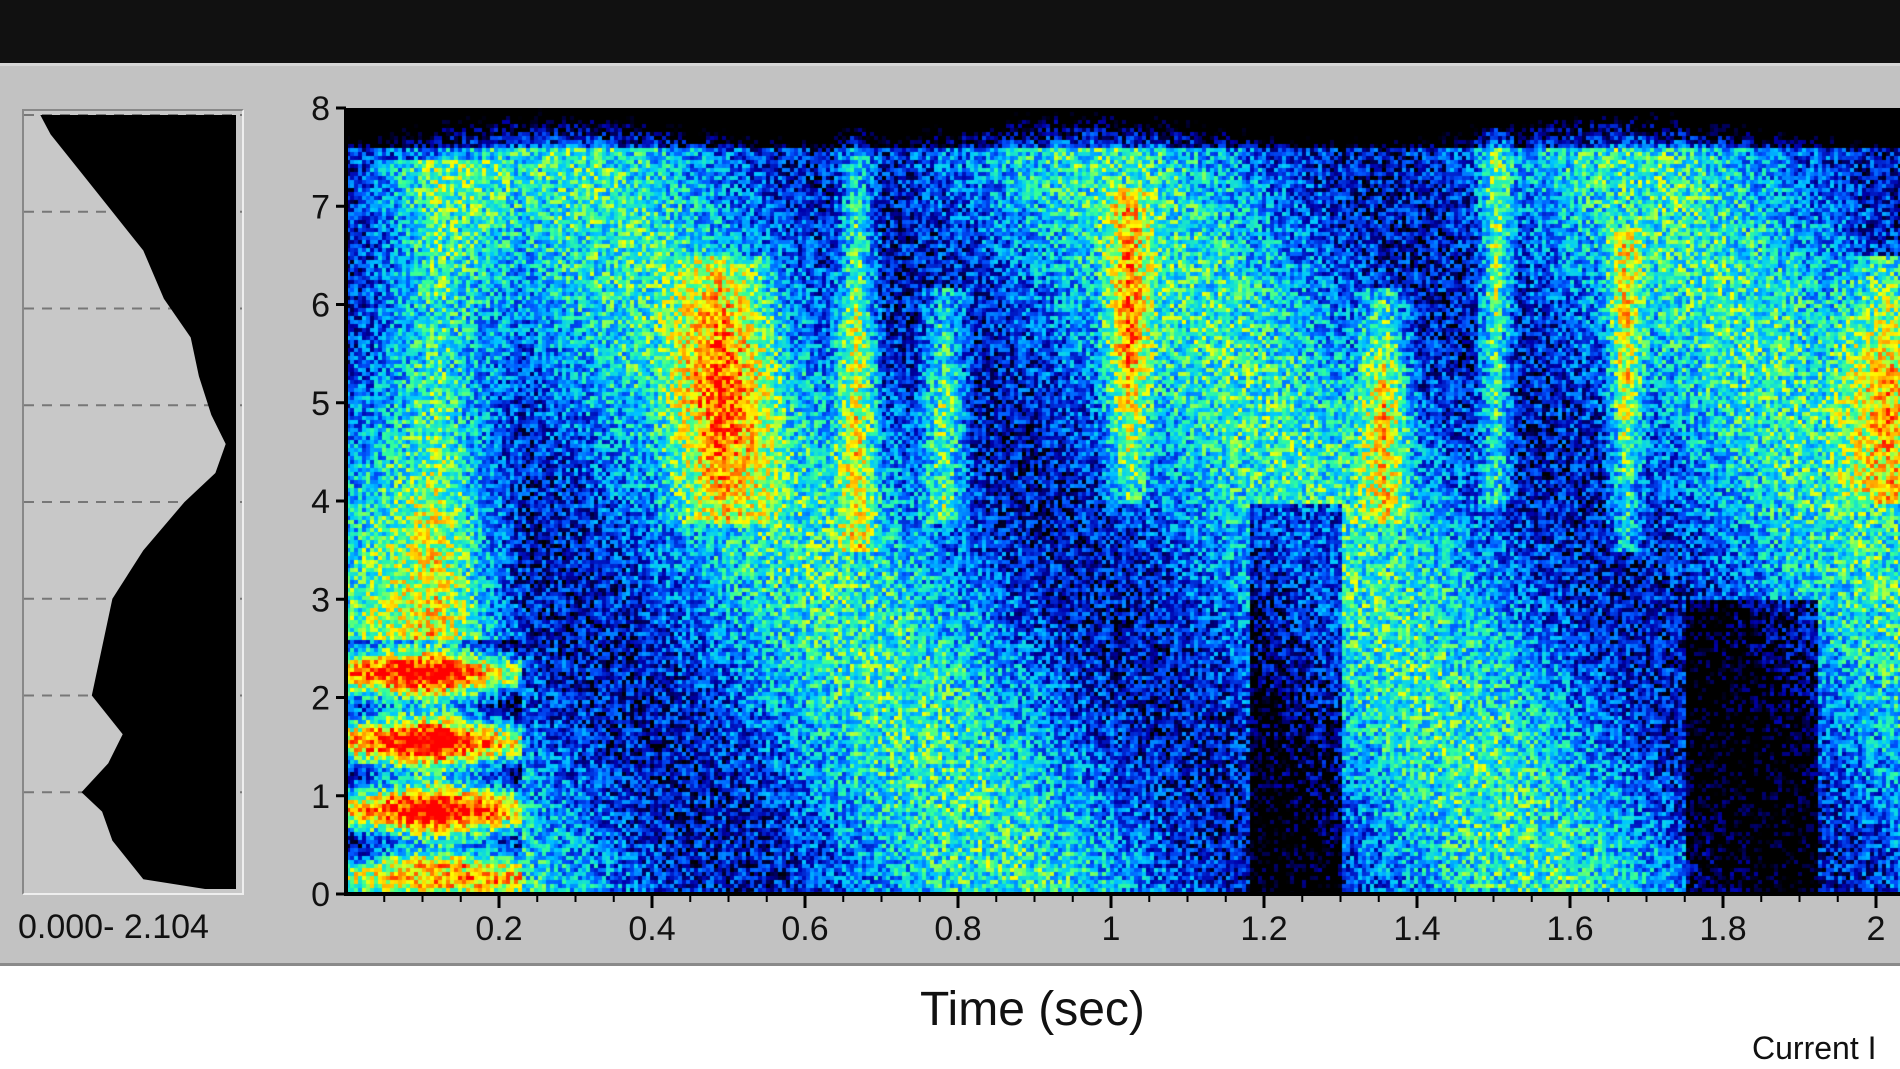  I want to click on average-spectrum-plot, so click(133, 502).